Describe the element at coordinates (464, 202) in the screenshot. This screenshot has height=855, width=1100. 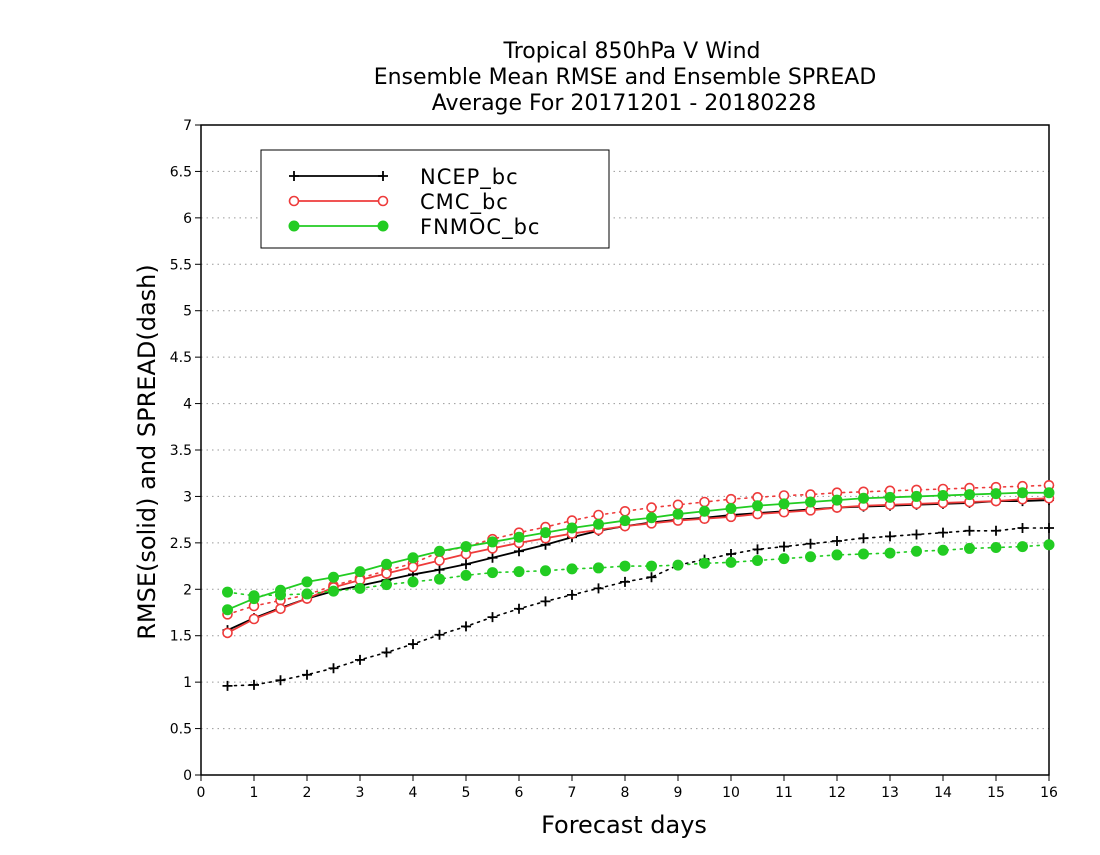
I see `legend-label-cmc-bc: CMC_bc` at that location.